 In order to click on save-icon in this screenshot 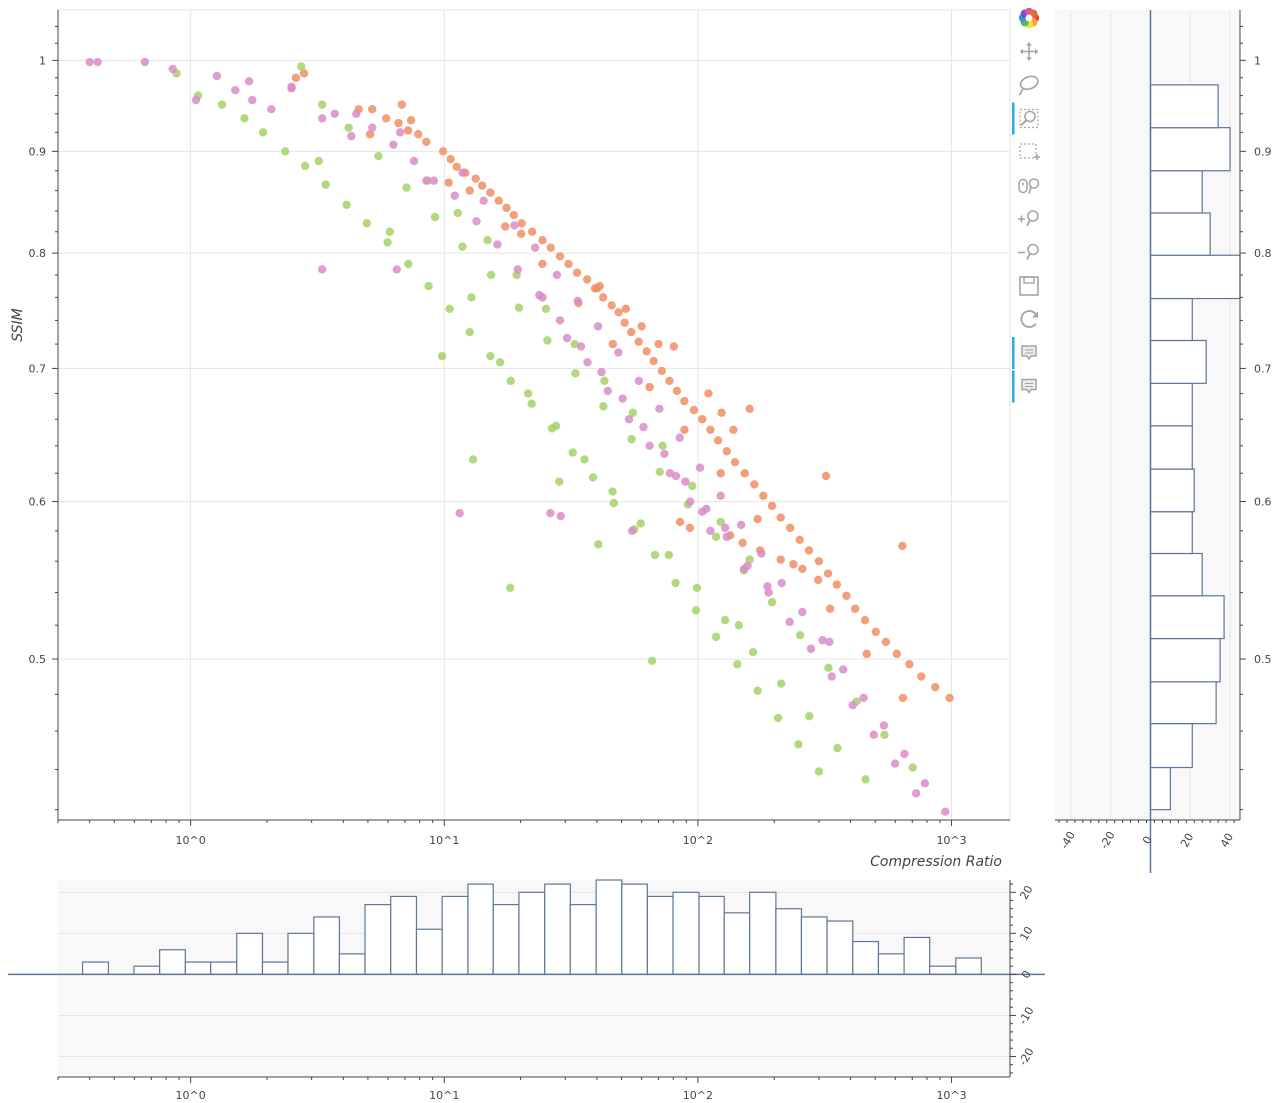, I will do `click(1029, 286)`.